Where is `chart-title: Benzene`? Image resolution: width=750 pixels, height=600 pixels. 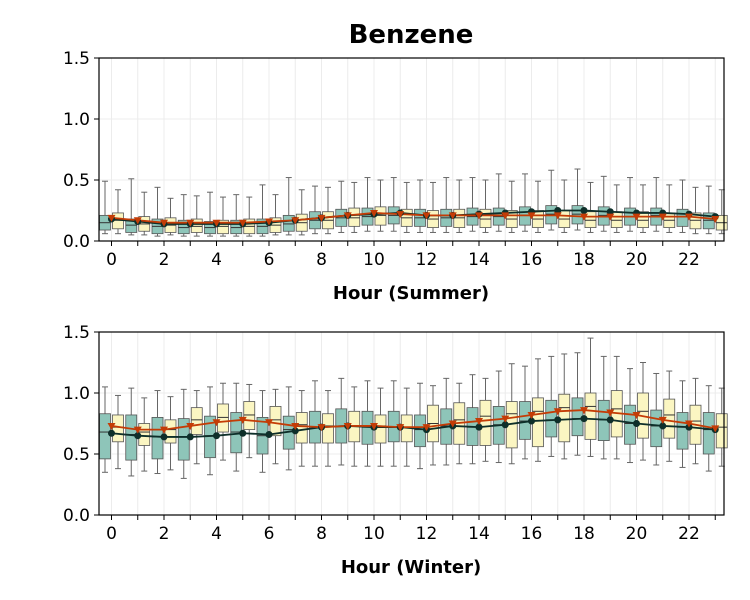
chart-title: Benzene is located at coordinates (411, 35).